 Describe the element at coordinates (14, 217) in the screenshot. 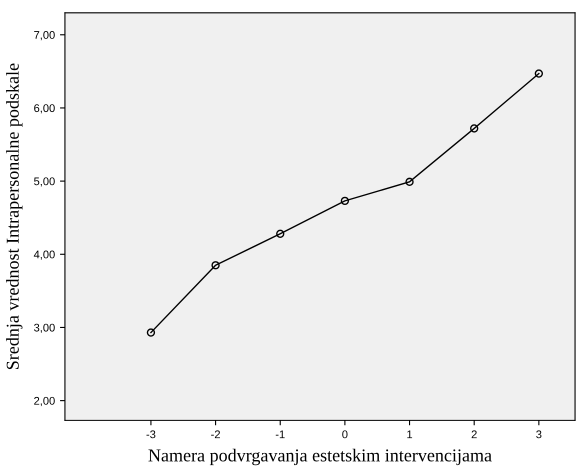

I see `y-axis-title: Srednja vrednost Intrapersonalne podskale` at that location.